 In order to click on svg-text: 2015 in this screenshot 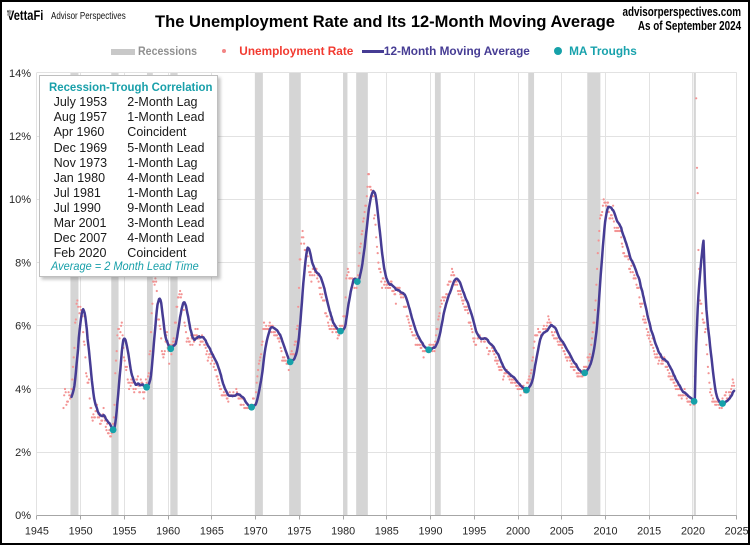, I will do `click(649, 532)`.